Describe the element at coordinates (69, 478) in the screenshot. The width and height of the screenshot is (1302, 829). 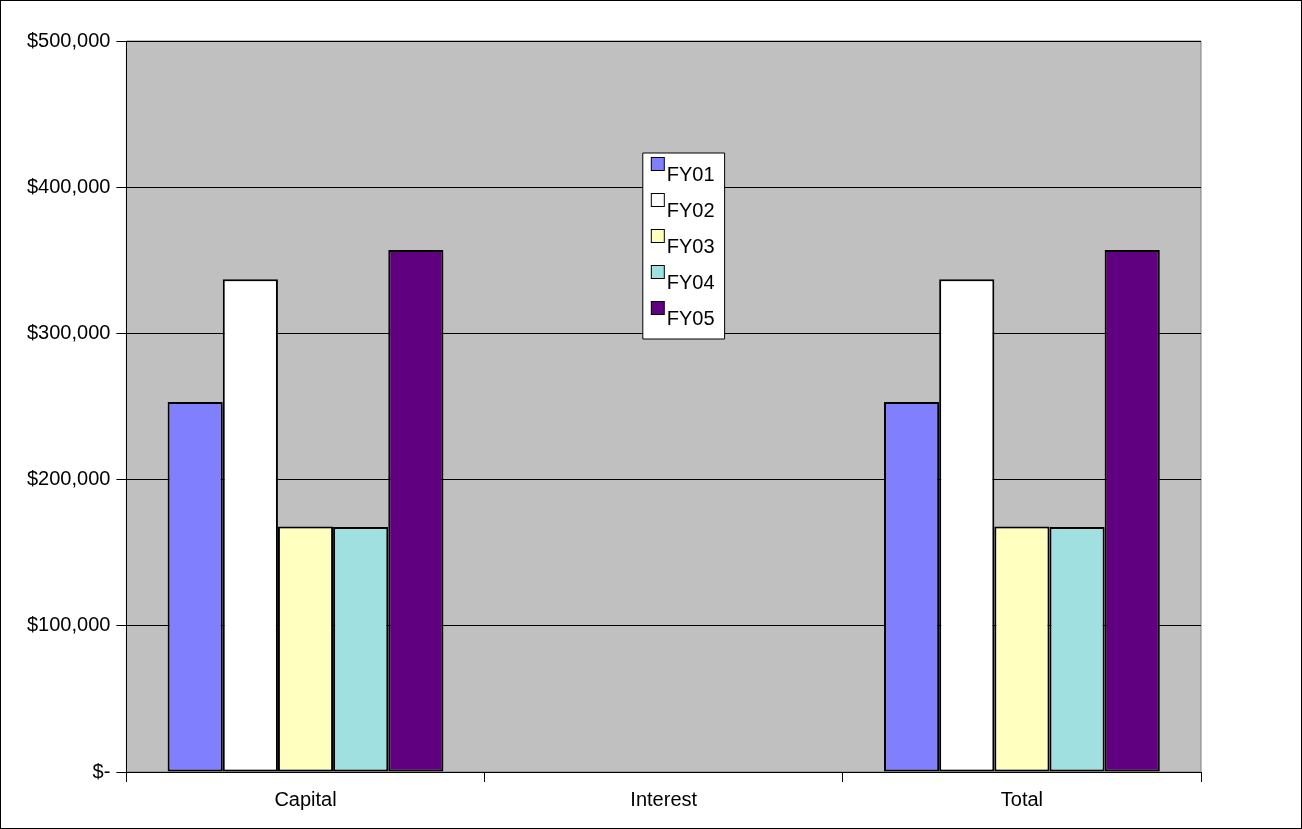
I see `y-tick-label: $200,000` at that location.